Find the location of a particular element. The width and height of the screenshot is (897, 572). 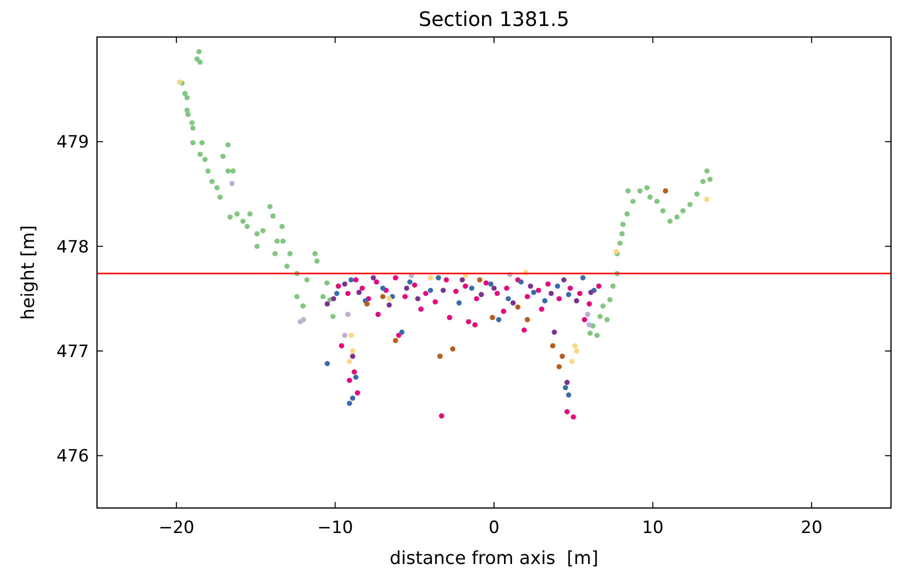

y-tick-label: 476 is located at coordinates (72, 456).